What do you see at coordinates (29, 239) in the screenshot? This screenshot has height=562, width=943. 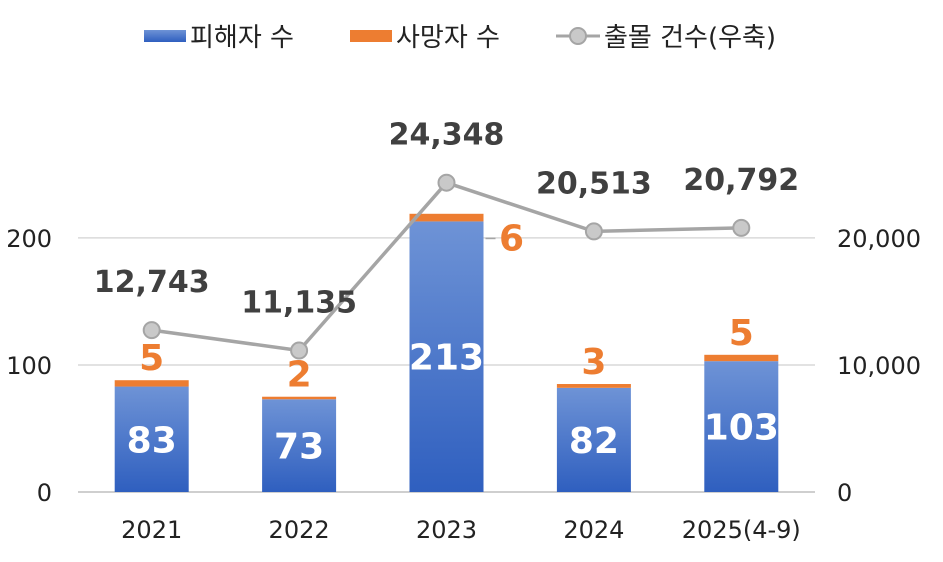 I see `left-tick-label: 200` at bounding box center [29, 239].